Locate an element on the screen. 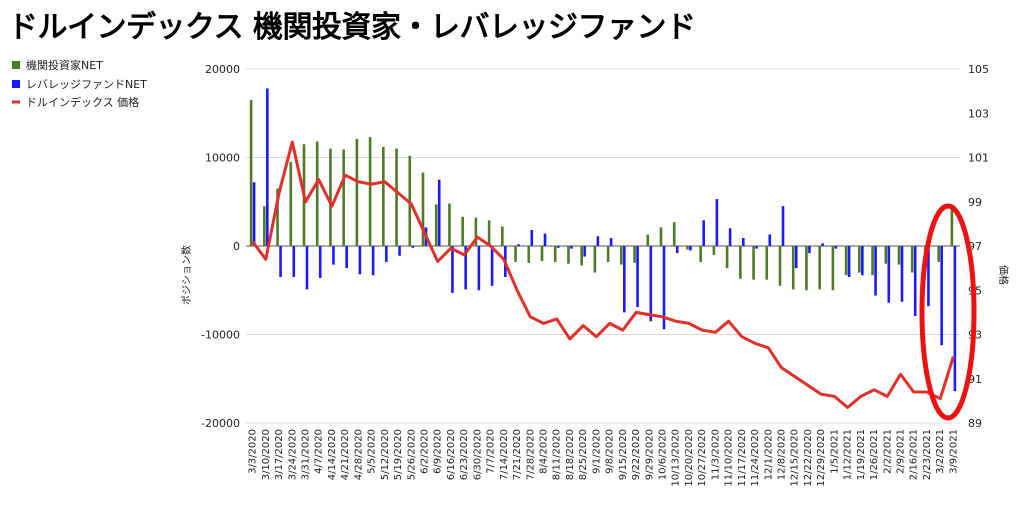 This screenshot has width=1024, height=506. x-tick-label: 10/13/2020 is located at coordinates (676, 458).